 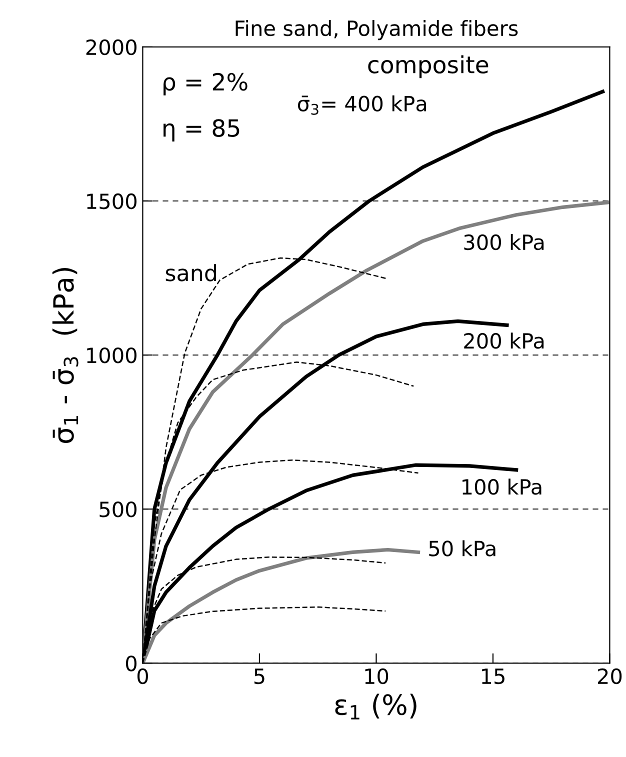 What do you see at coordinates (142, 676) in the screenshot?
I see `x-tick-label: 0` at bounding box center [142, 676].